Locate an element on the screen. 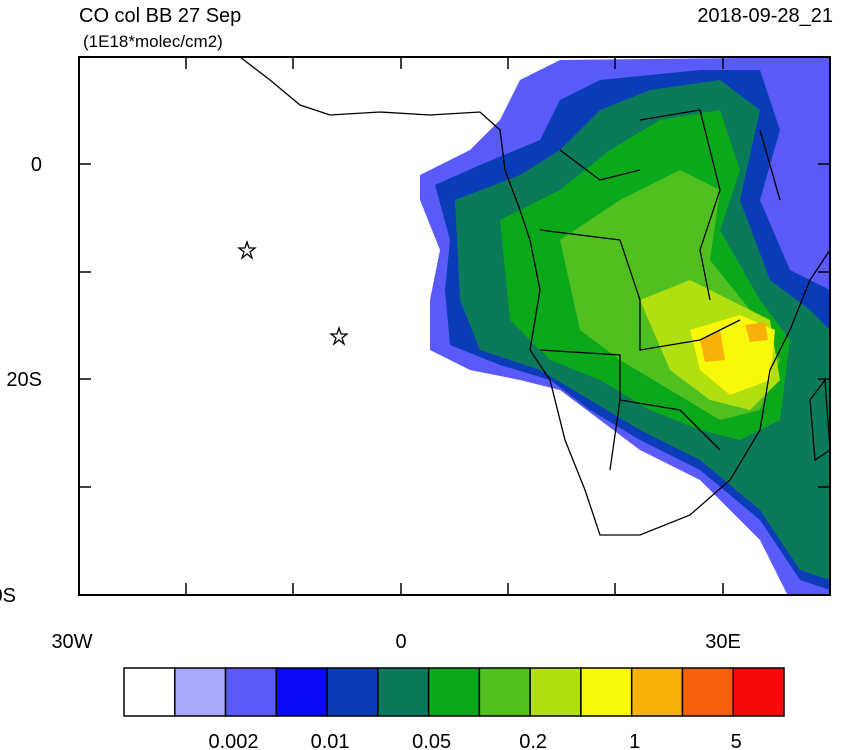 The width and height of the screenshot is (850, 750). colorbar-label: 0.01 is located at coordinates (330, 740).